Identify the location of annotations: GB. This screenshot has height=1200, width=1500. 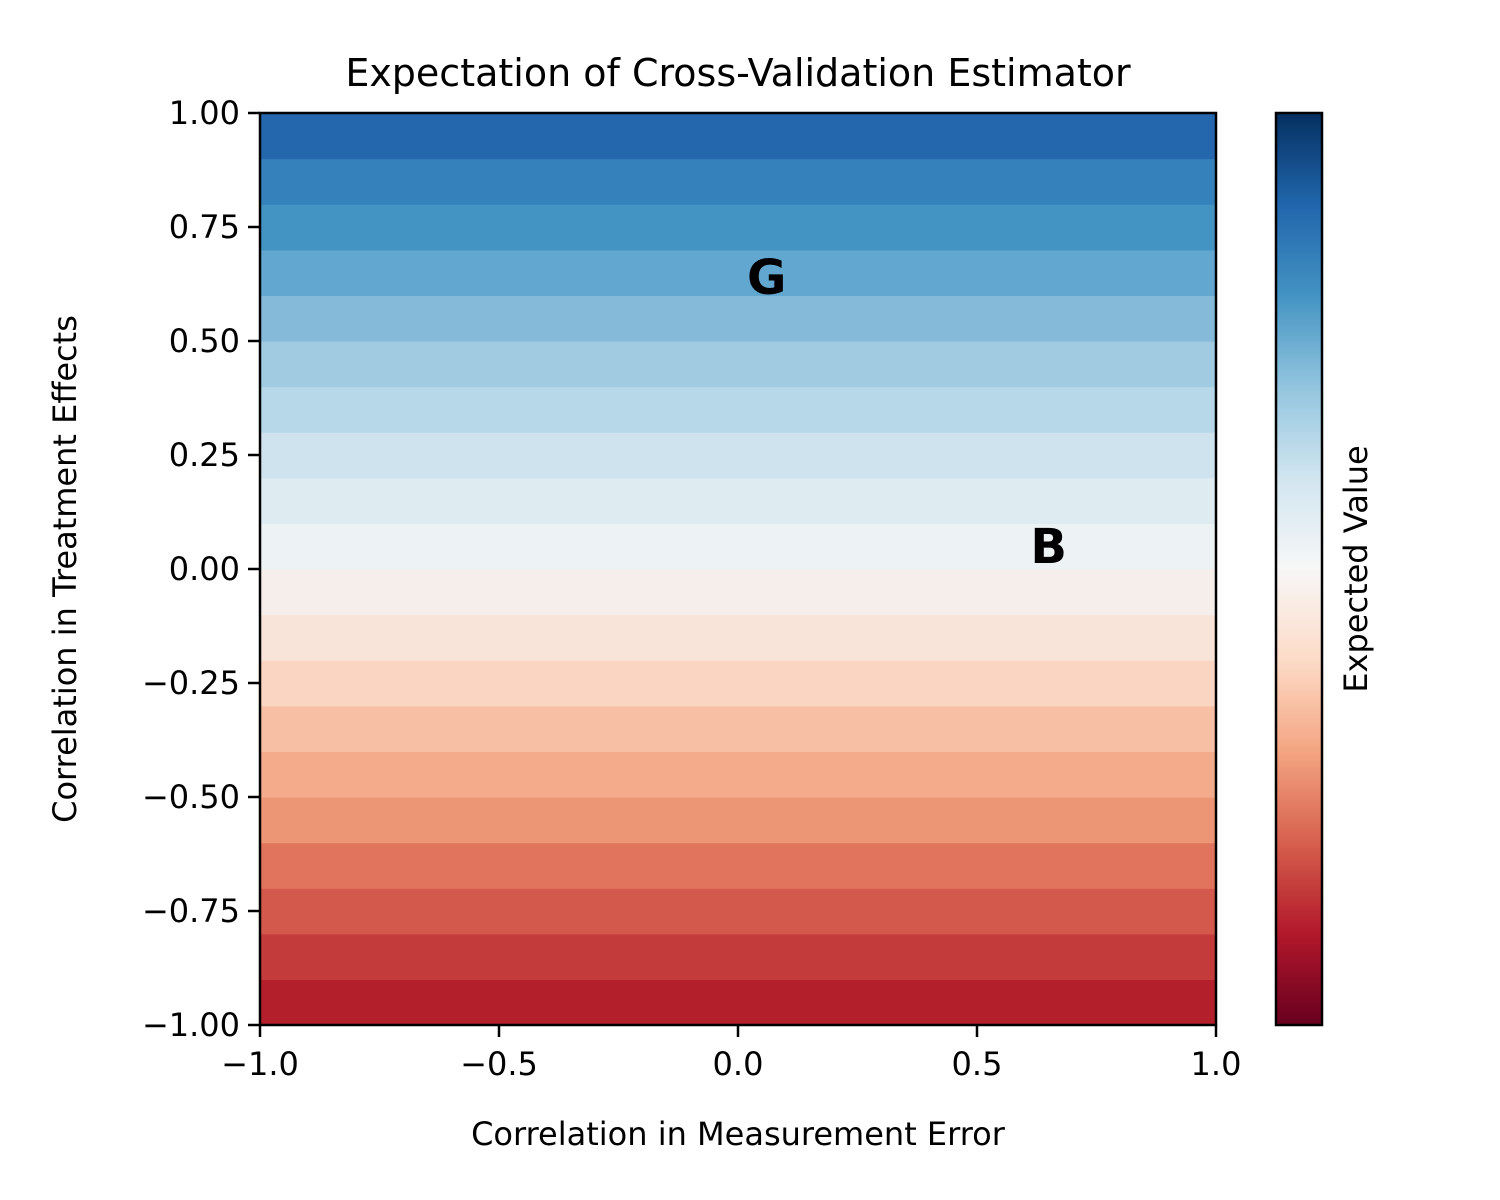
(907, 412).